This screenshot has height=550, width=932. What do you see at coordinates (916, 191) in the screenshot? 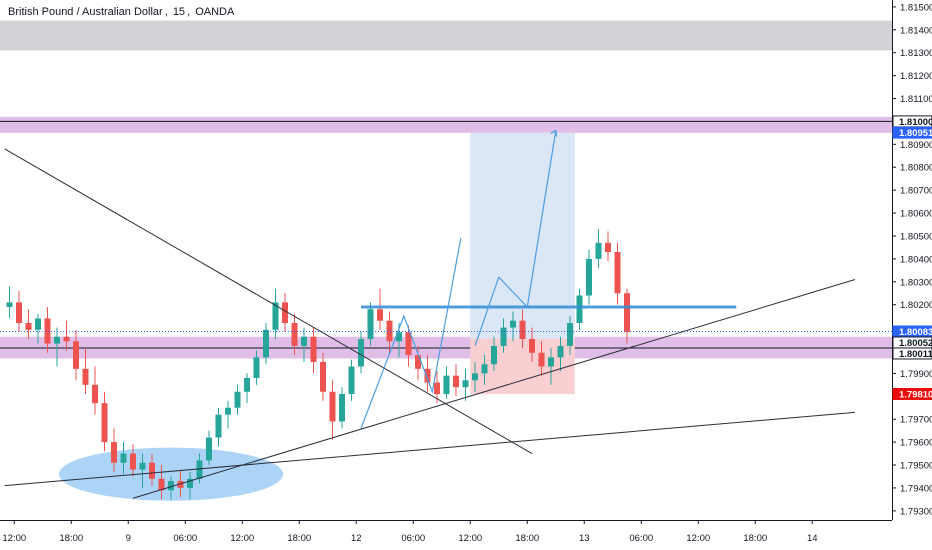
I see `y-tick-label: 1.80700` at bounding box center [916, 191].